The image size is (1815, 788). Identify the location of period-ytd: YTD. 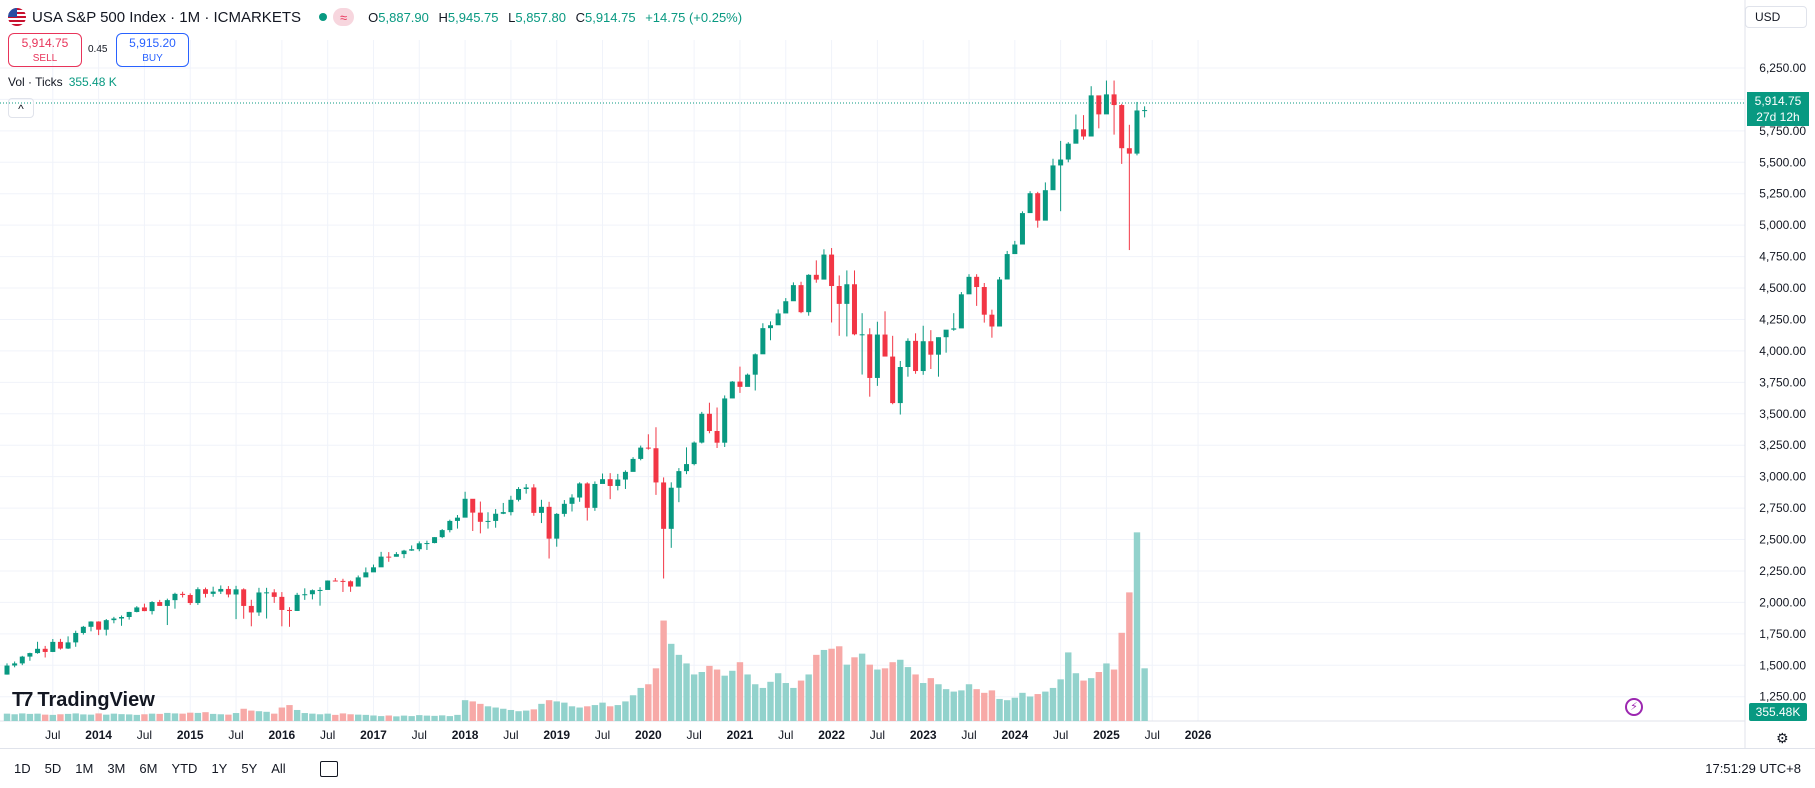
(184, 768).